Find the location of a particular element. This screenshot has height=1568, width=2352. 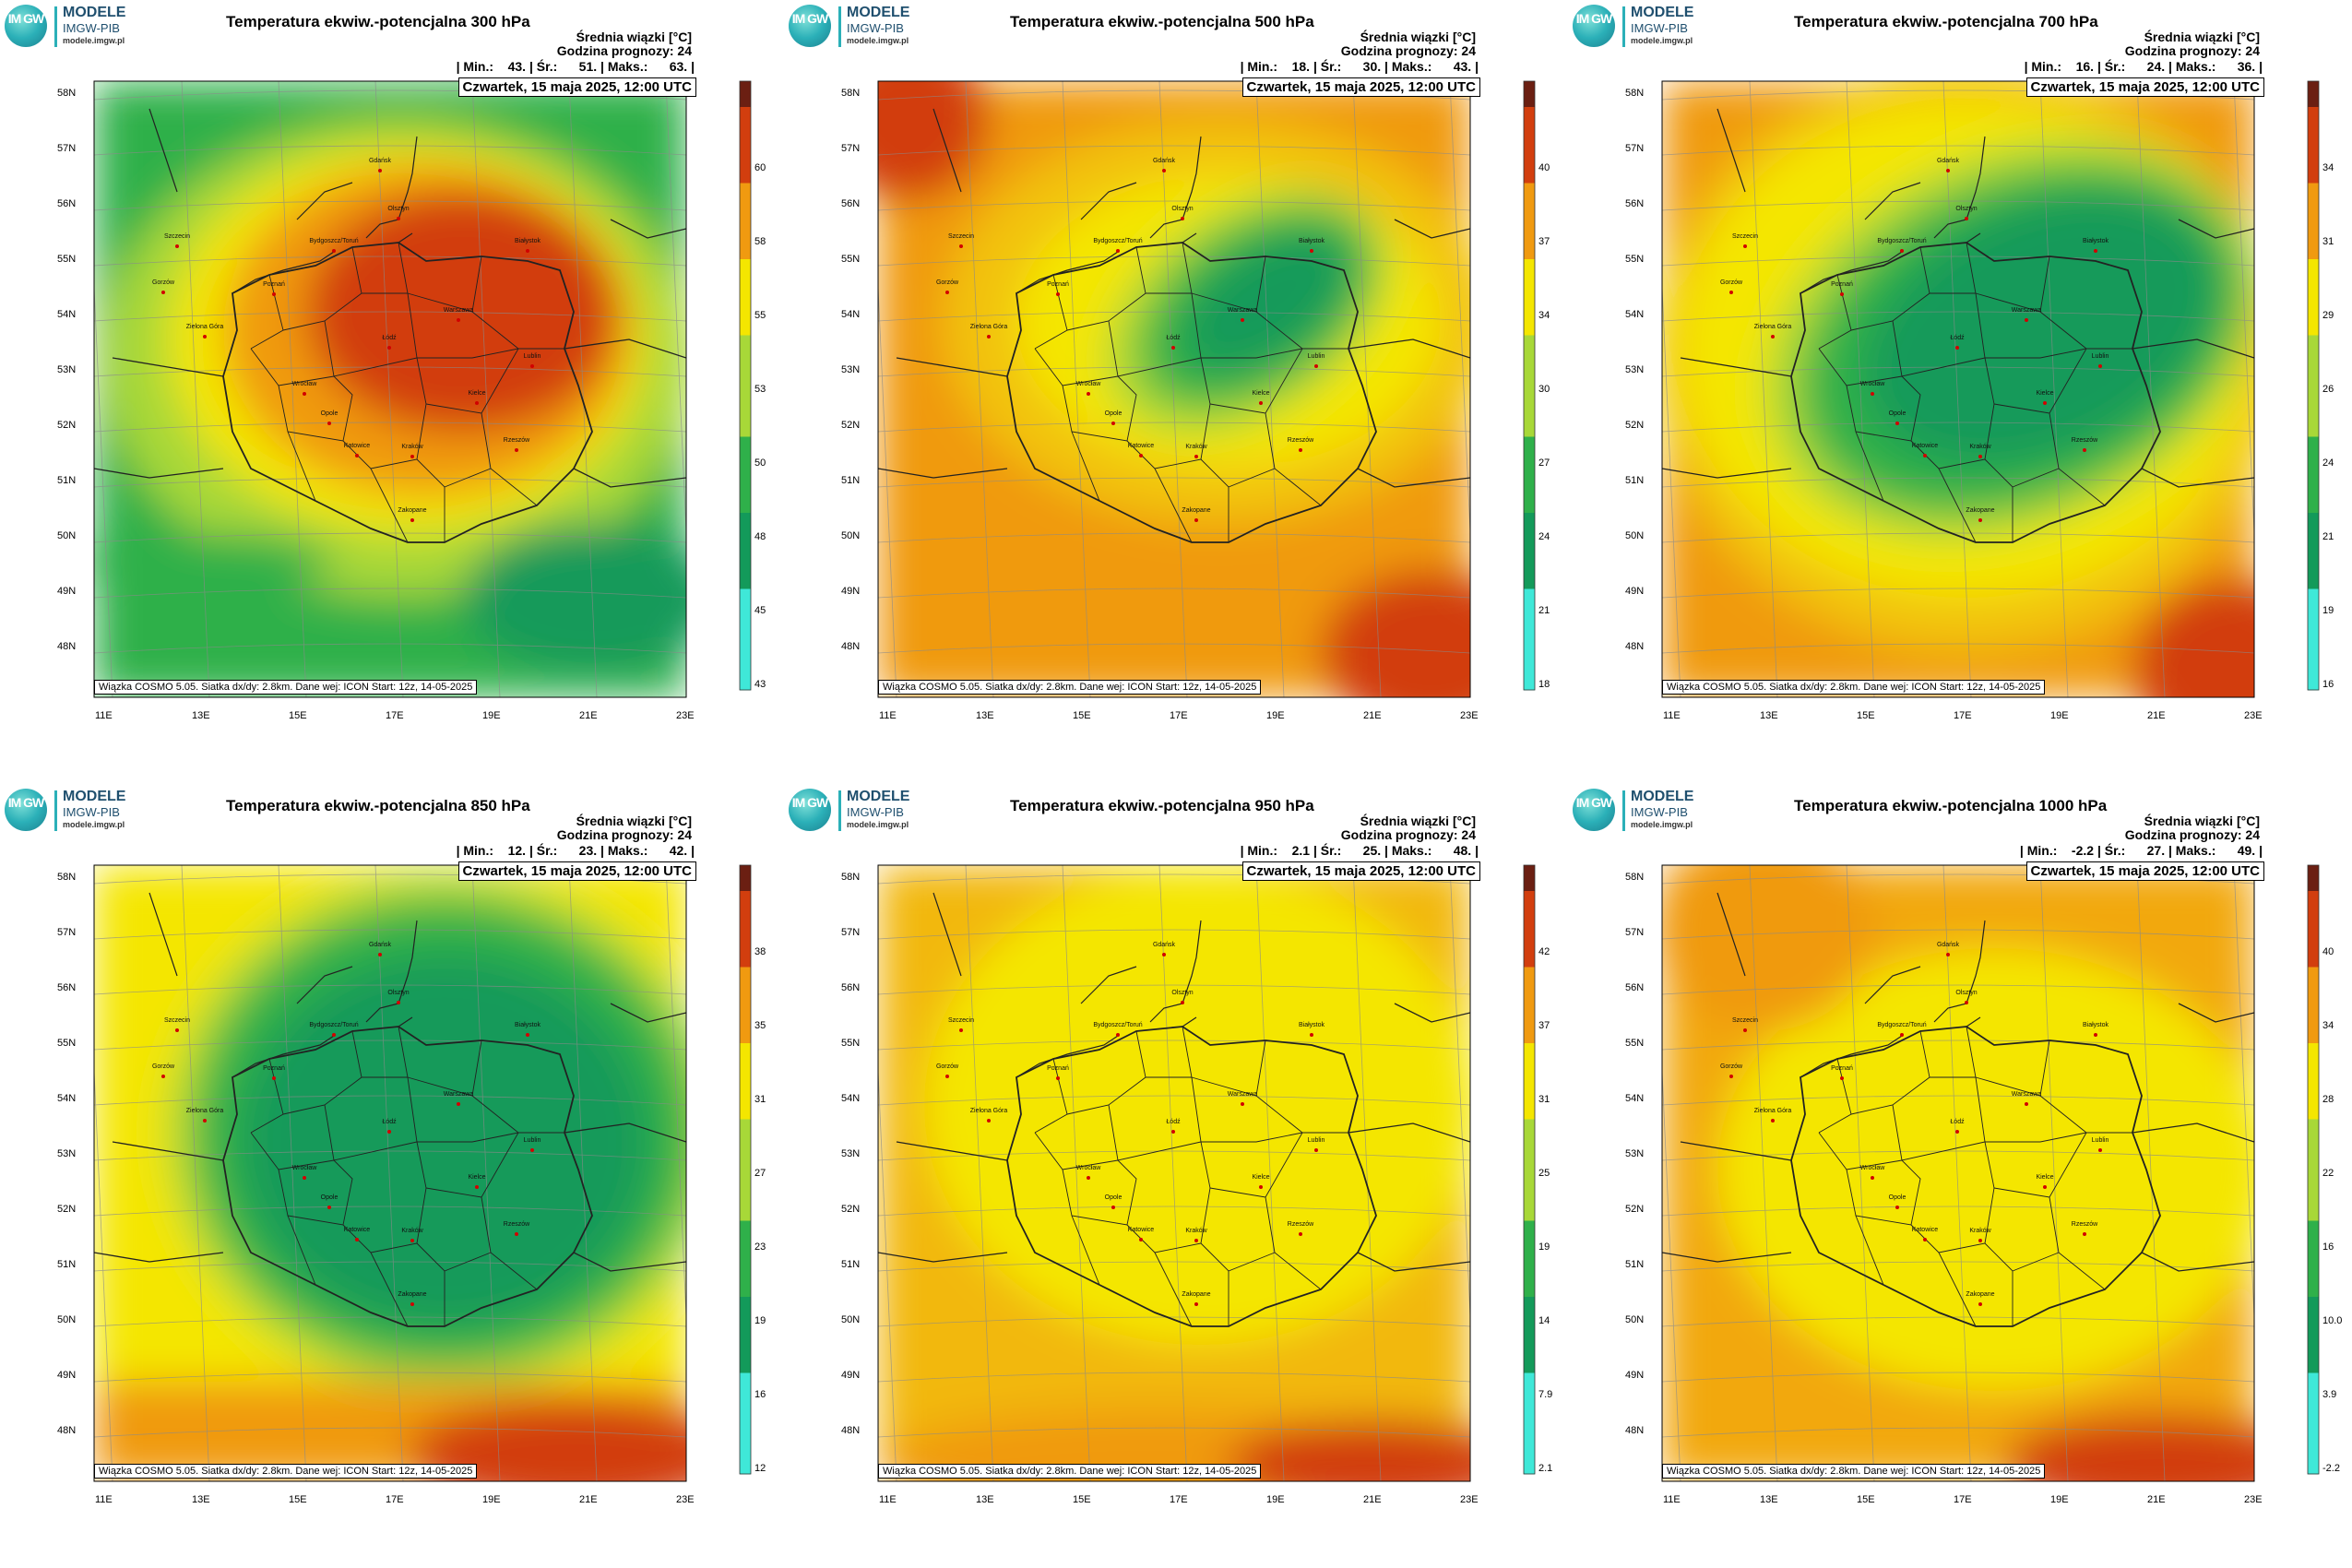

city-label: Warszawa is located at coordinates (459, 310).